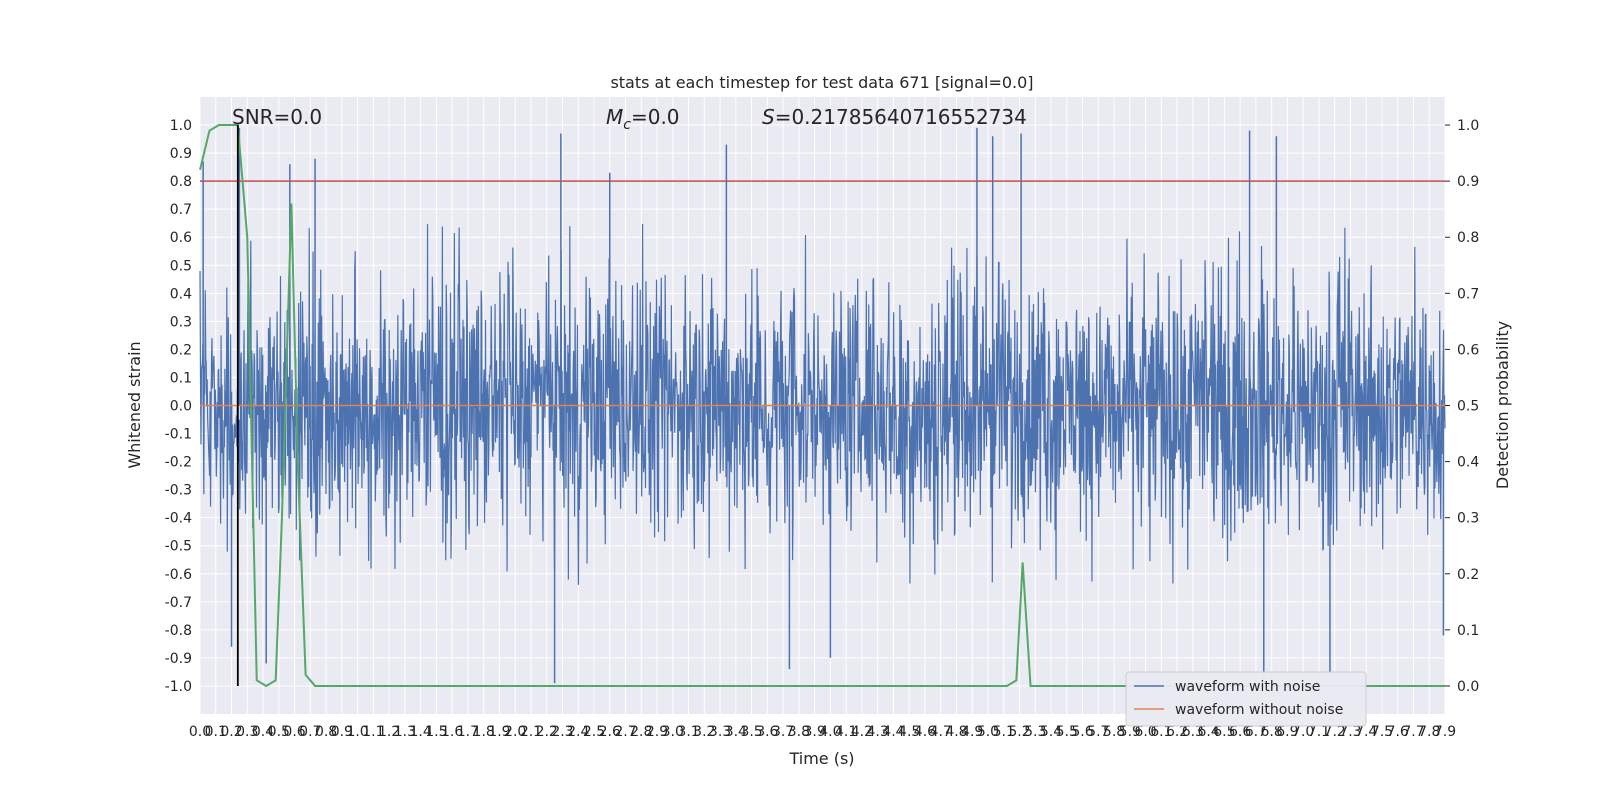 The height and width of the screenshot is (800, 1600). I want to click on x-tick-label: 6.8, so click(1272, 732).